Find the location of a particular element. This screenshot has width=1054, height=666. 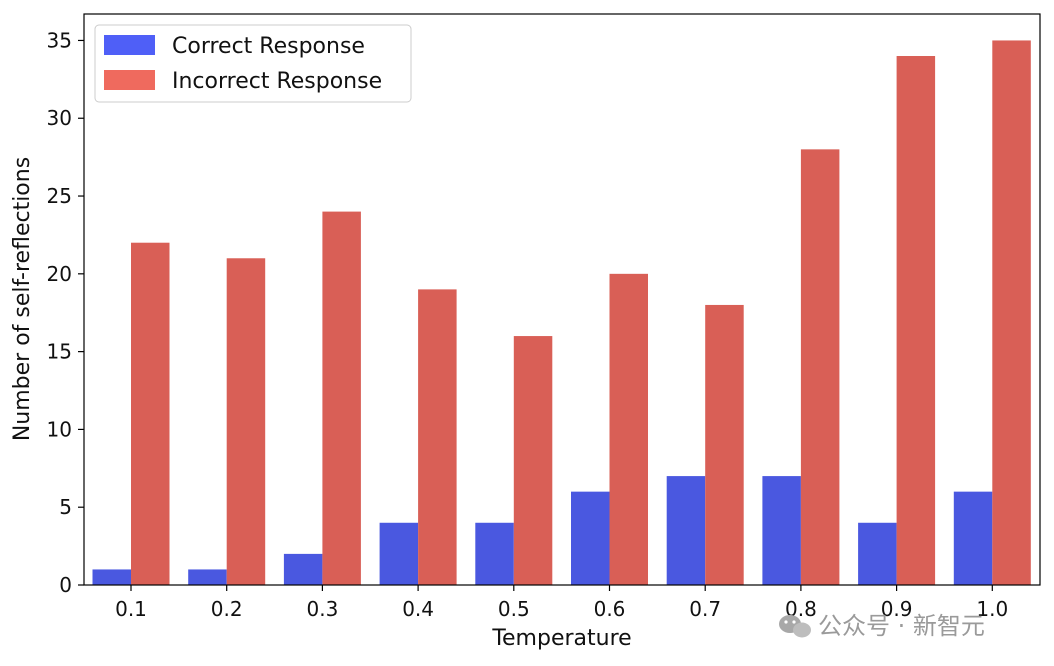

y-tick-label: 0 is located at coordinates (65, 585).